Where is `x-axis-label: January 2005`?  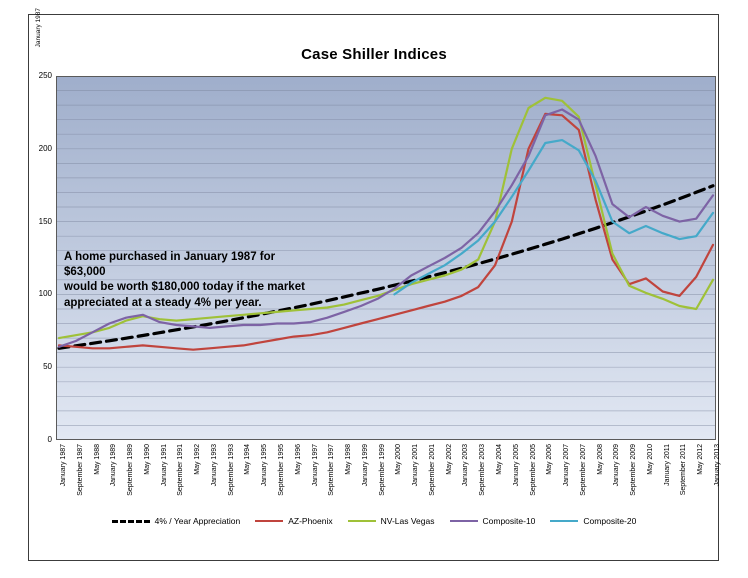 x-axis-label: January 2005 is located at coordinates (516, 465).